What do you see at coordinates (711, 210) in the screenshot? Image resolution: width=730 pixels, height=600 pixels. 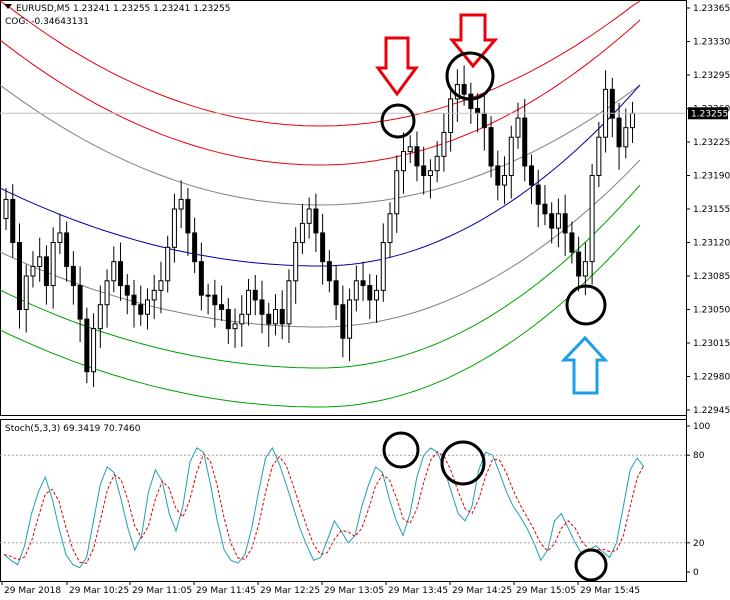 I see `price-label: 1.23155` at bounding box center [711, 210].